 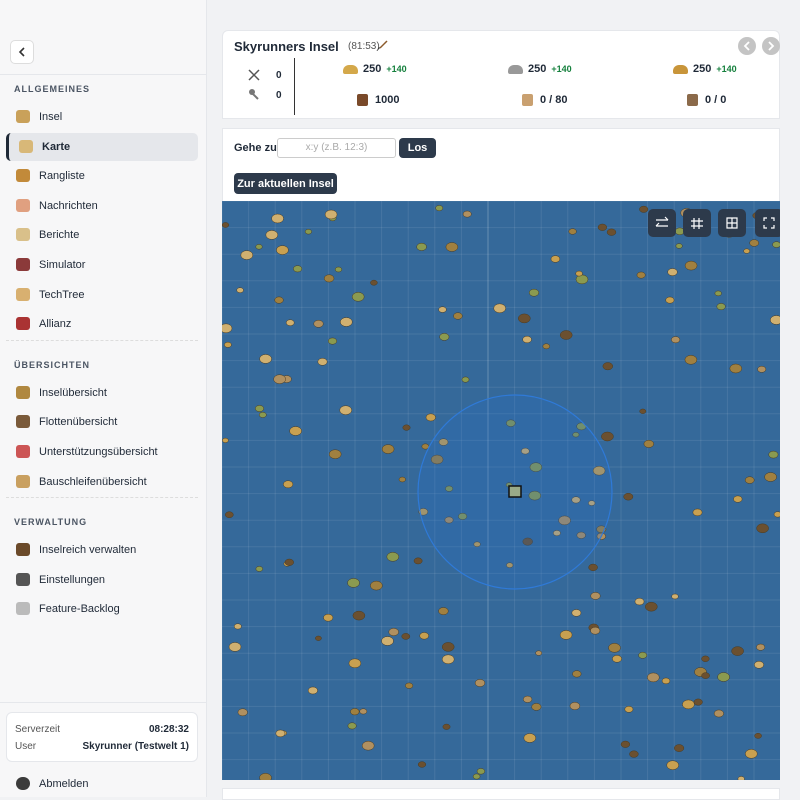 What do you see at coordinates (102, 235) in the screenshot?
I see `nav-item: Berichte` at bounding box center [102, 235].